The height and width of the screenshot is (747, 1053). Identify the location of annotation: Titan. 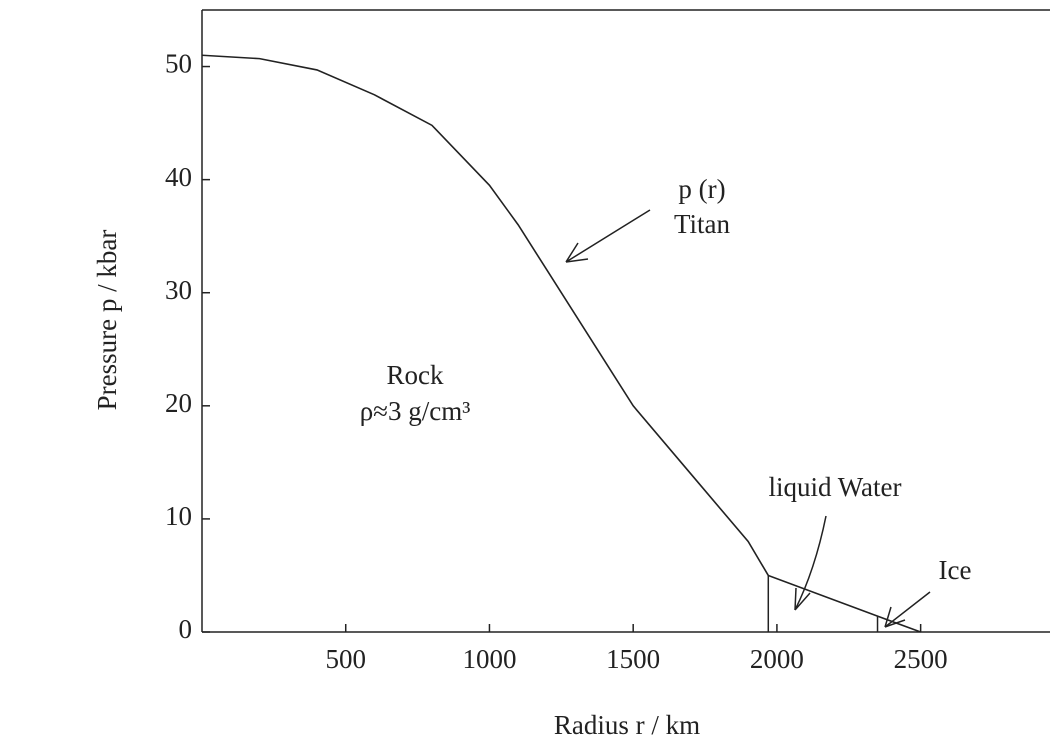
(702, 224).